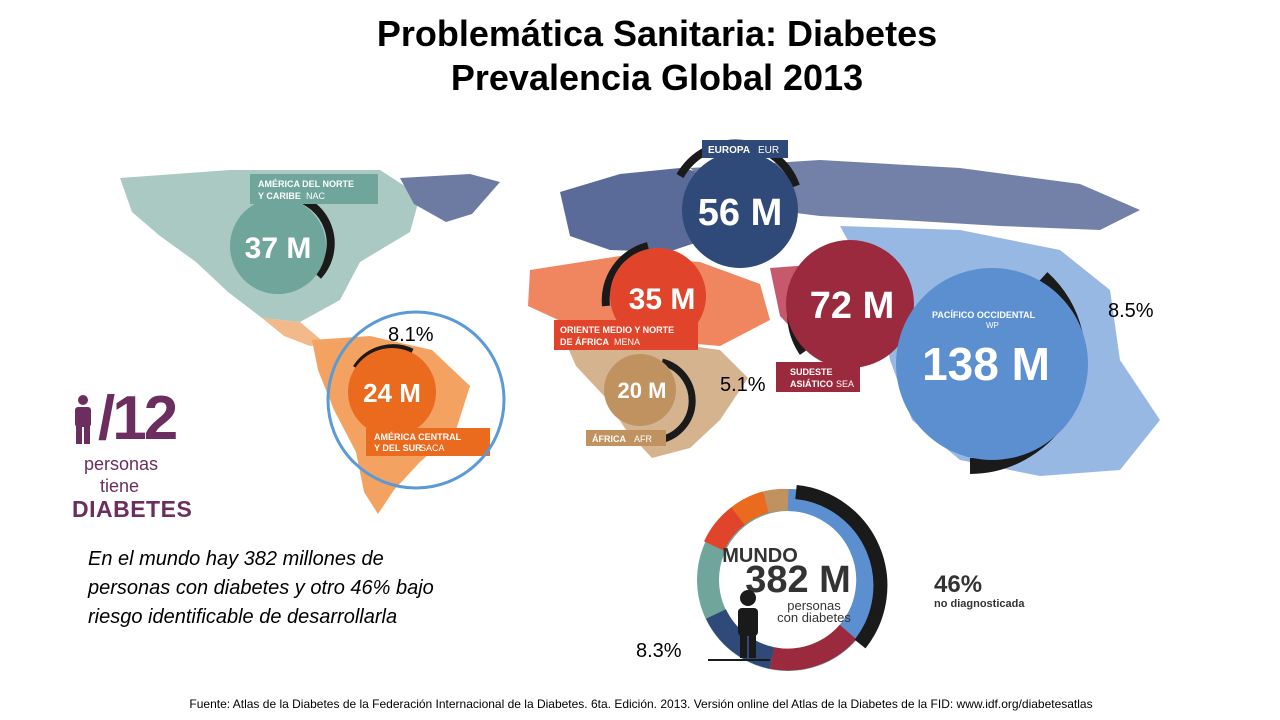  What do you see at coordinates (411, 335) in the screenshot?
I see `saca-percentage: 8.1%` at bounding box center [411, 335].